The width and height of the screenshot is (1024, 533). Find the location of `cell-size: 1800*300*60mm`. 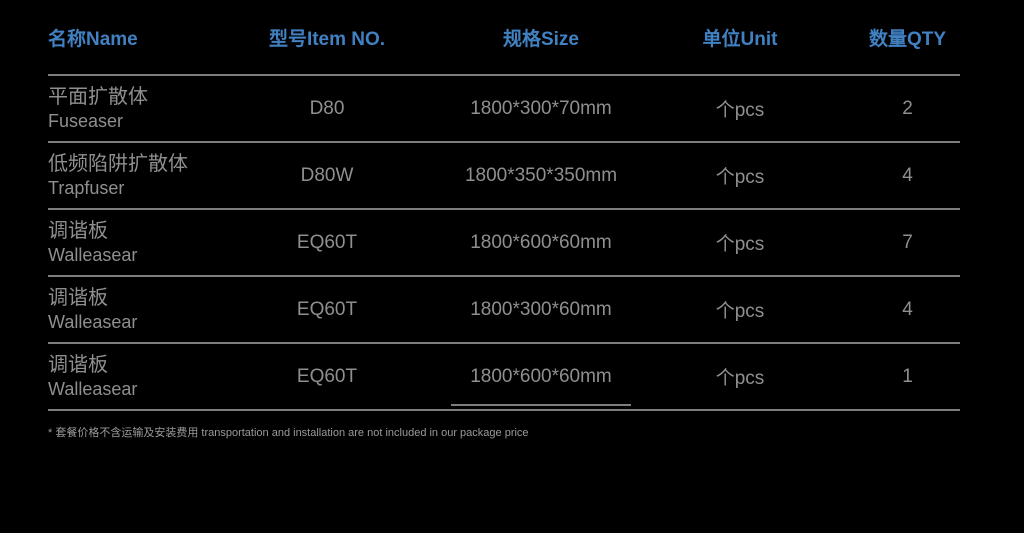

cell-size: 1800*300*60mm is located at coordinates (541, 309).